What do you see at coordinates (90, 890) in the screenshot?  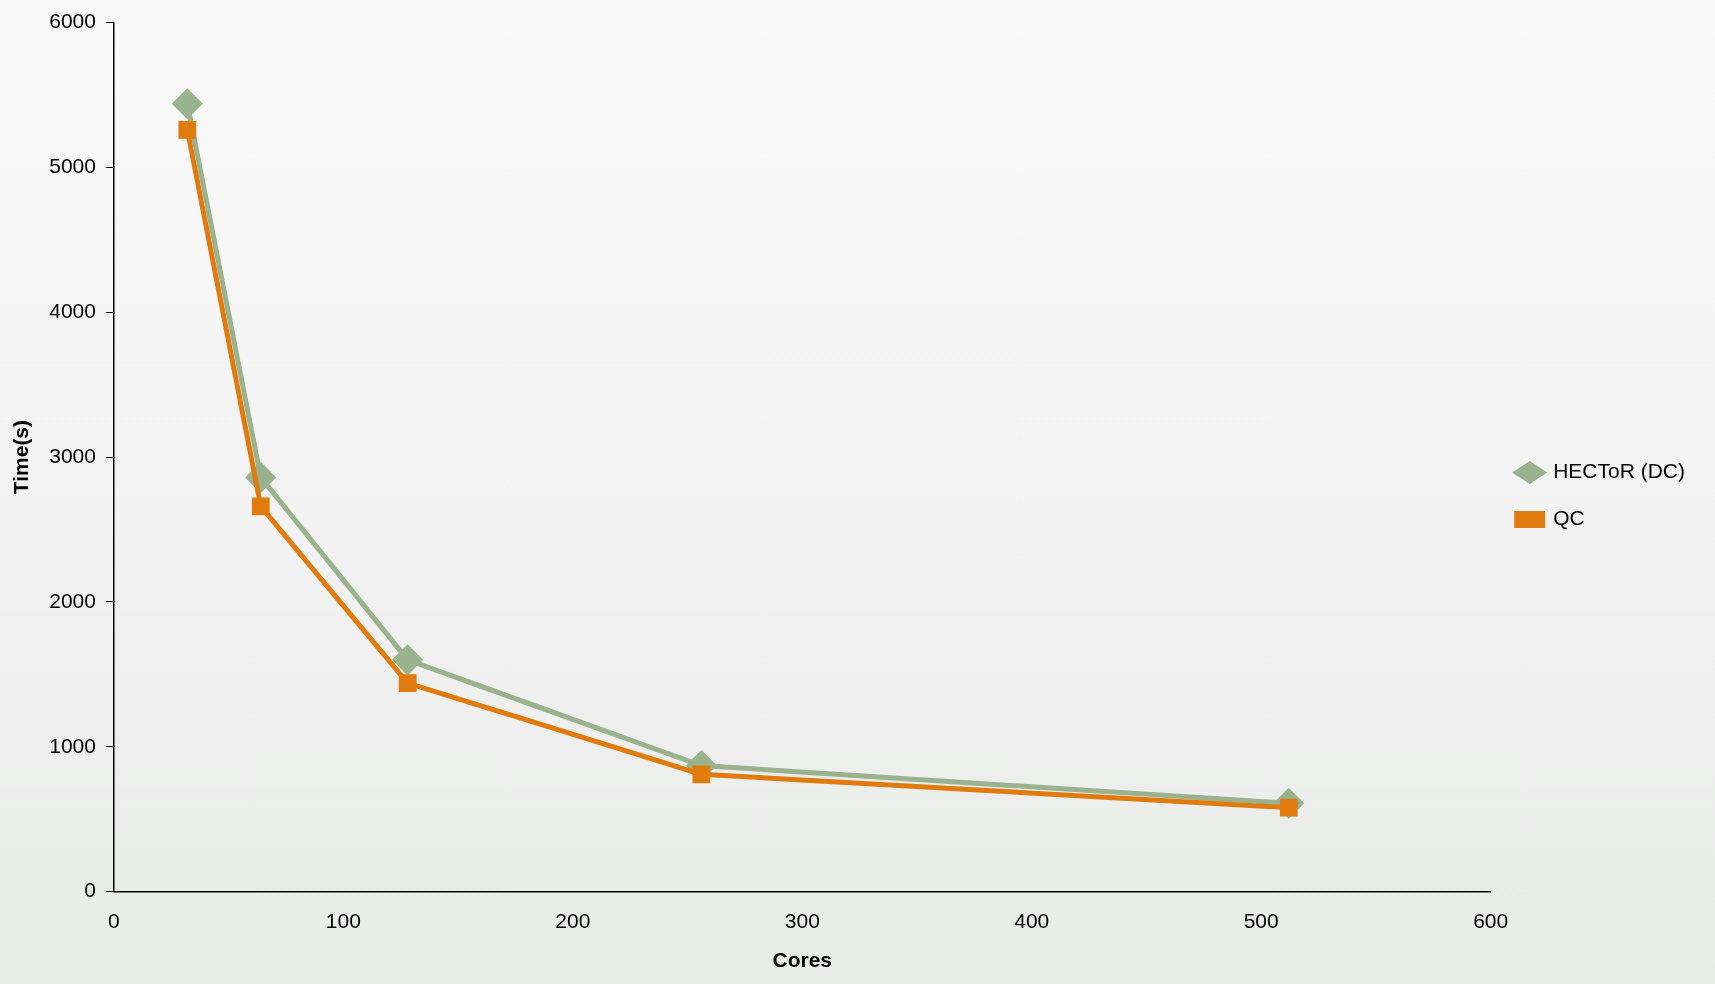 I see `y-tick-label: 0` at bounding box center [90, 890].